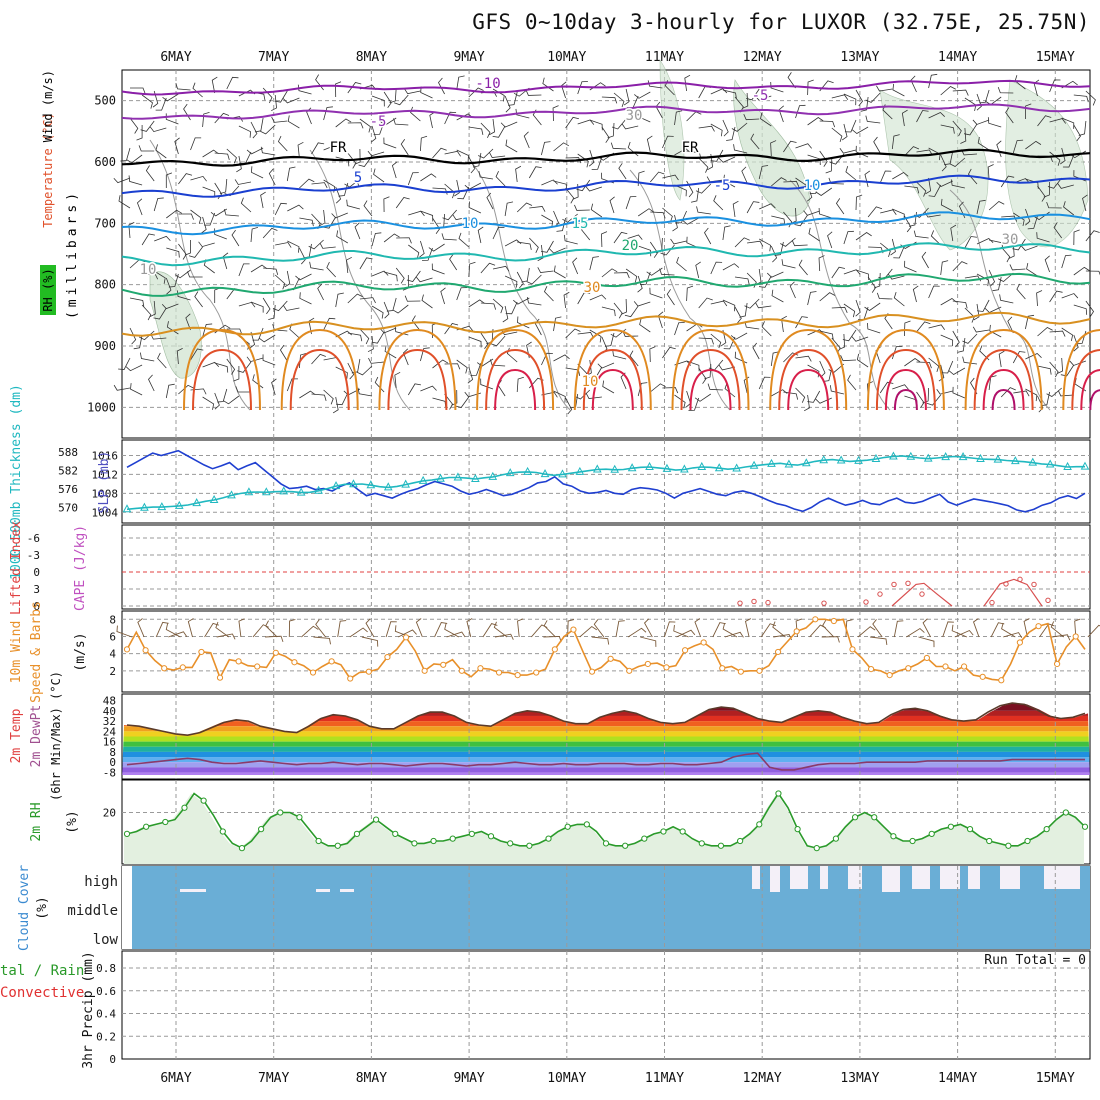 This screenshot has height=1100, width=1100. Describe the element at coordinates (974, 877) in the screenshot. I see `cloud-gap-cell` at that location.